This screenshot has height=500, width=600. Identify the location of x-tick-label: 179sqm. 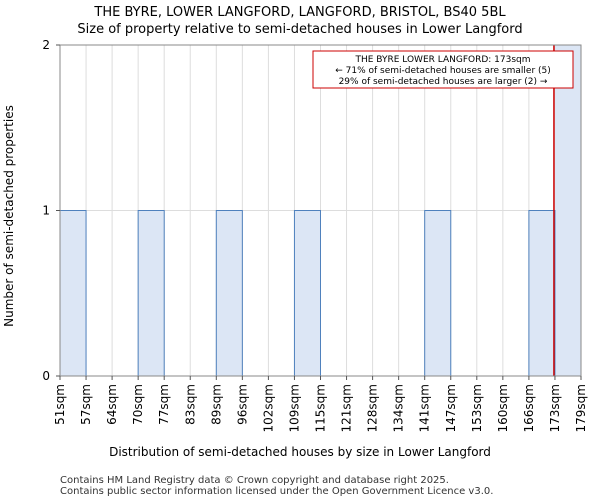
(581, 408).